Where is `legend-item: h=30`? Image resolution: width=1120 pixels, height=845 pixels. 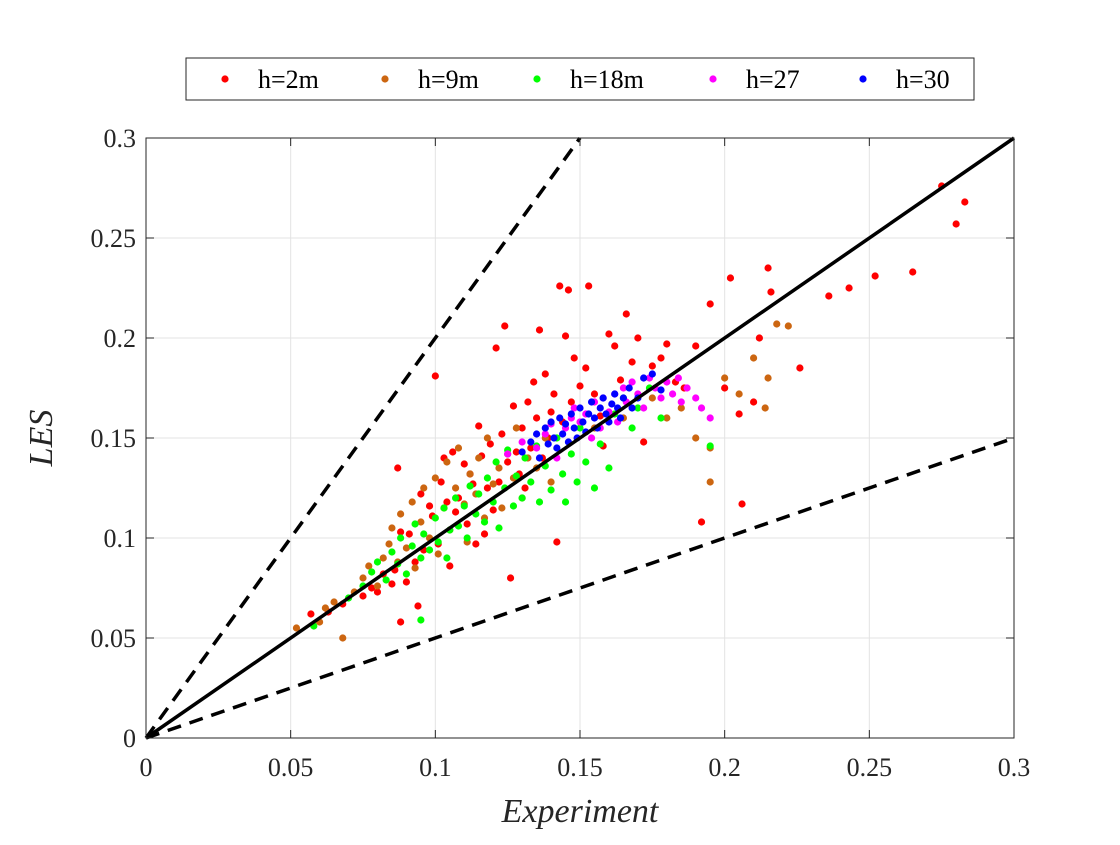
legend-item: h=30 is located at coordinates (904, 79).